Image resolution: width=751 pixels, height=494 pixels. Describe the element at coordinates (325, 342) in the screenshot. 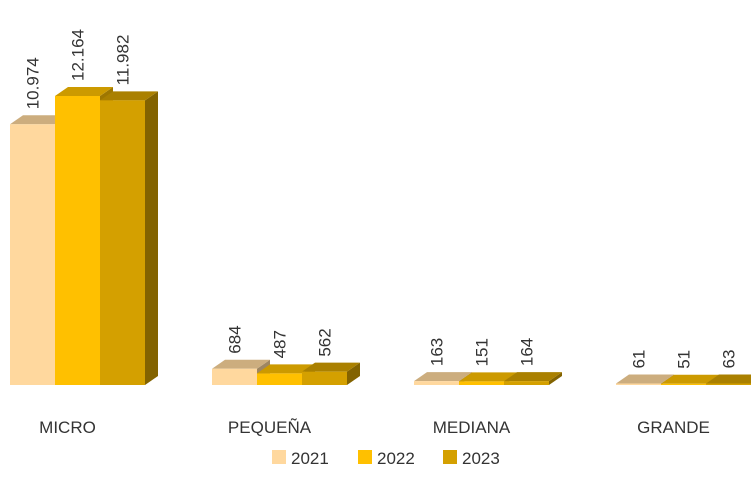

I see `value-label: 562` at that location.